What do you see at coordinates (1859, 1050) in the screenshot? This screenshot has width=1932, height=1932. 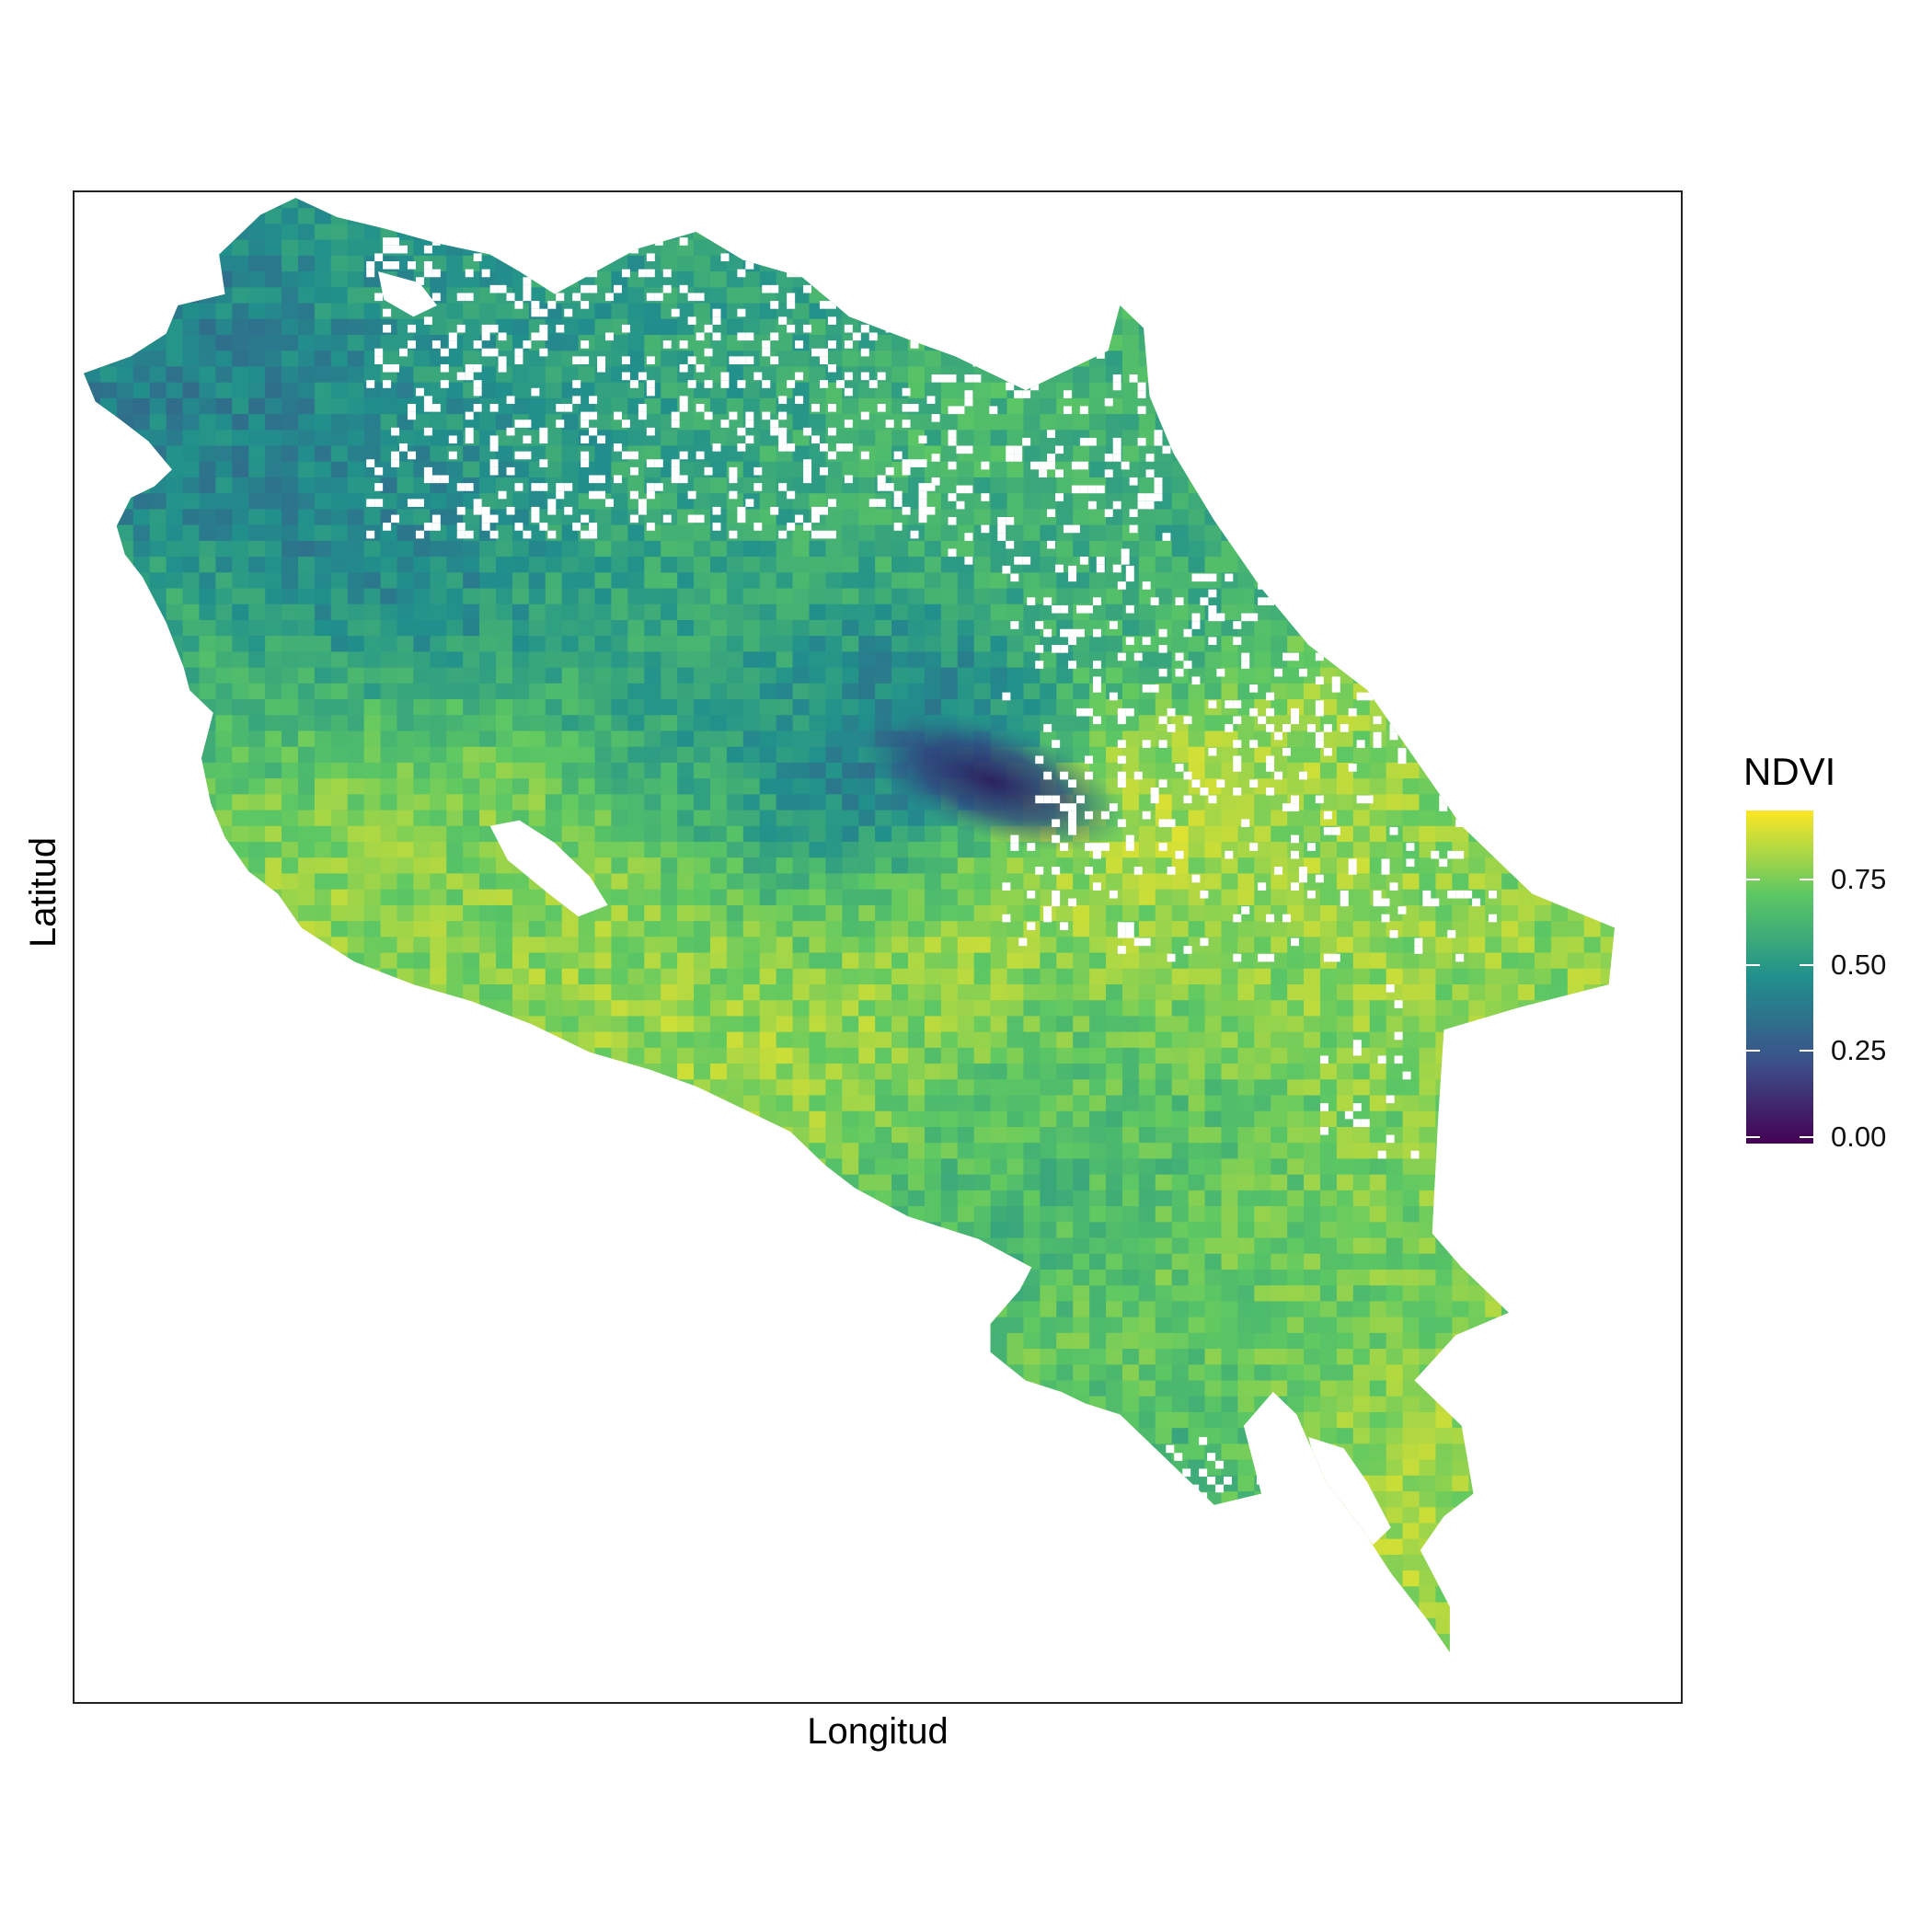 I see `legend-tick-label: 0.25` at bounding box center [1859, 1050].